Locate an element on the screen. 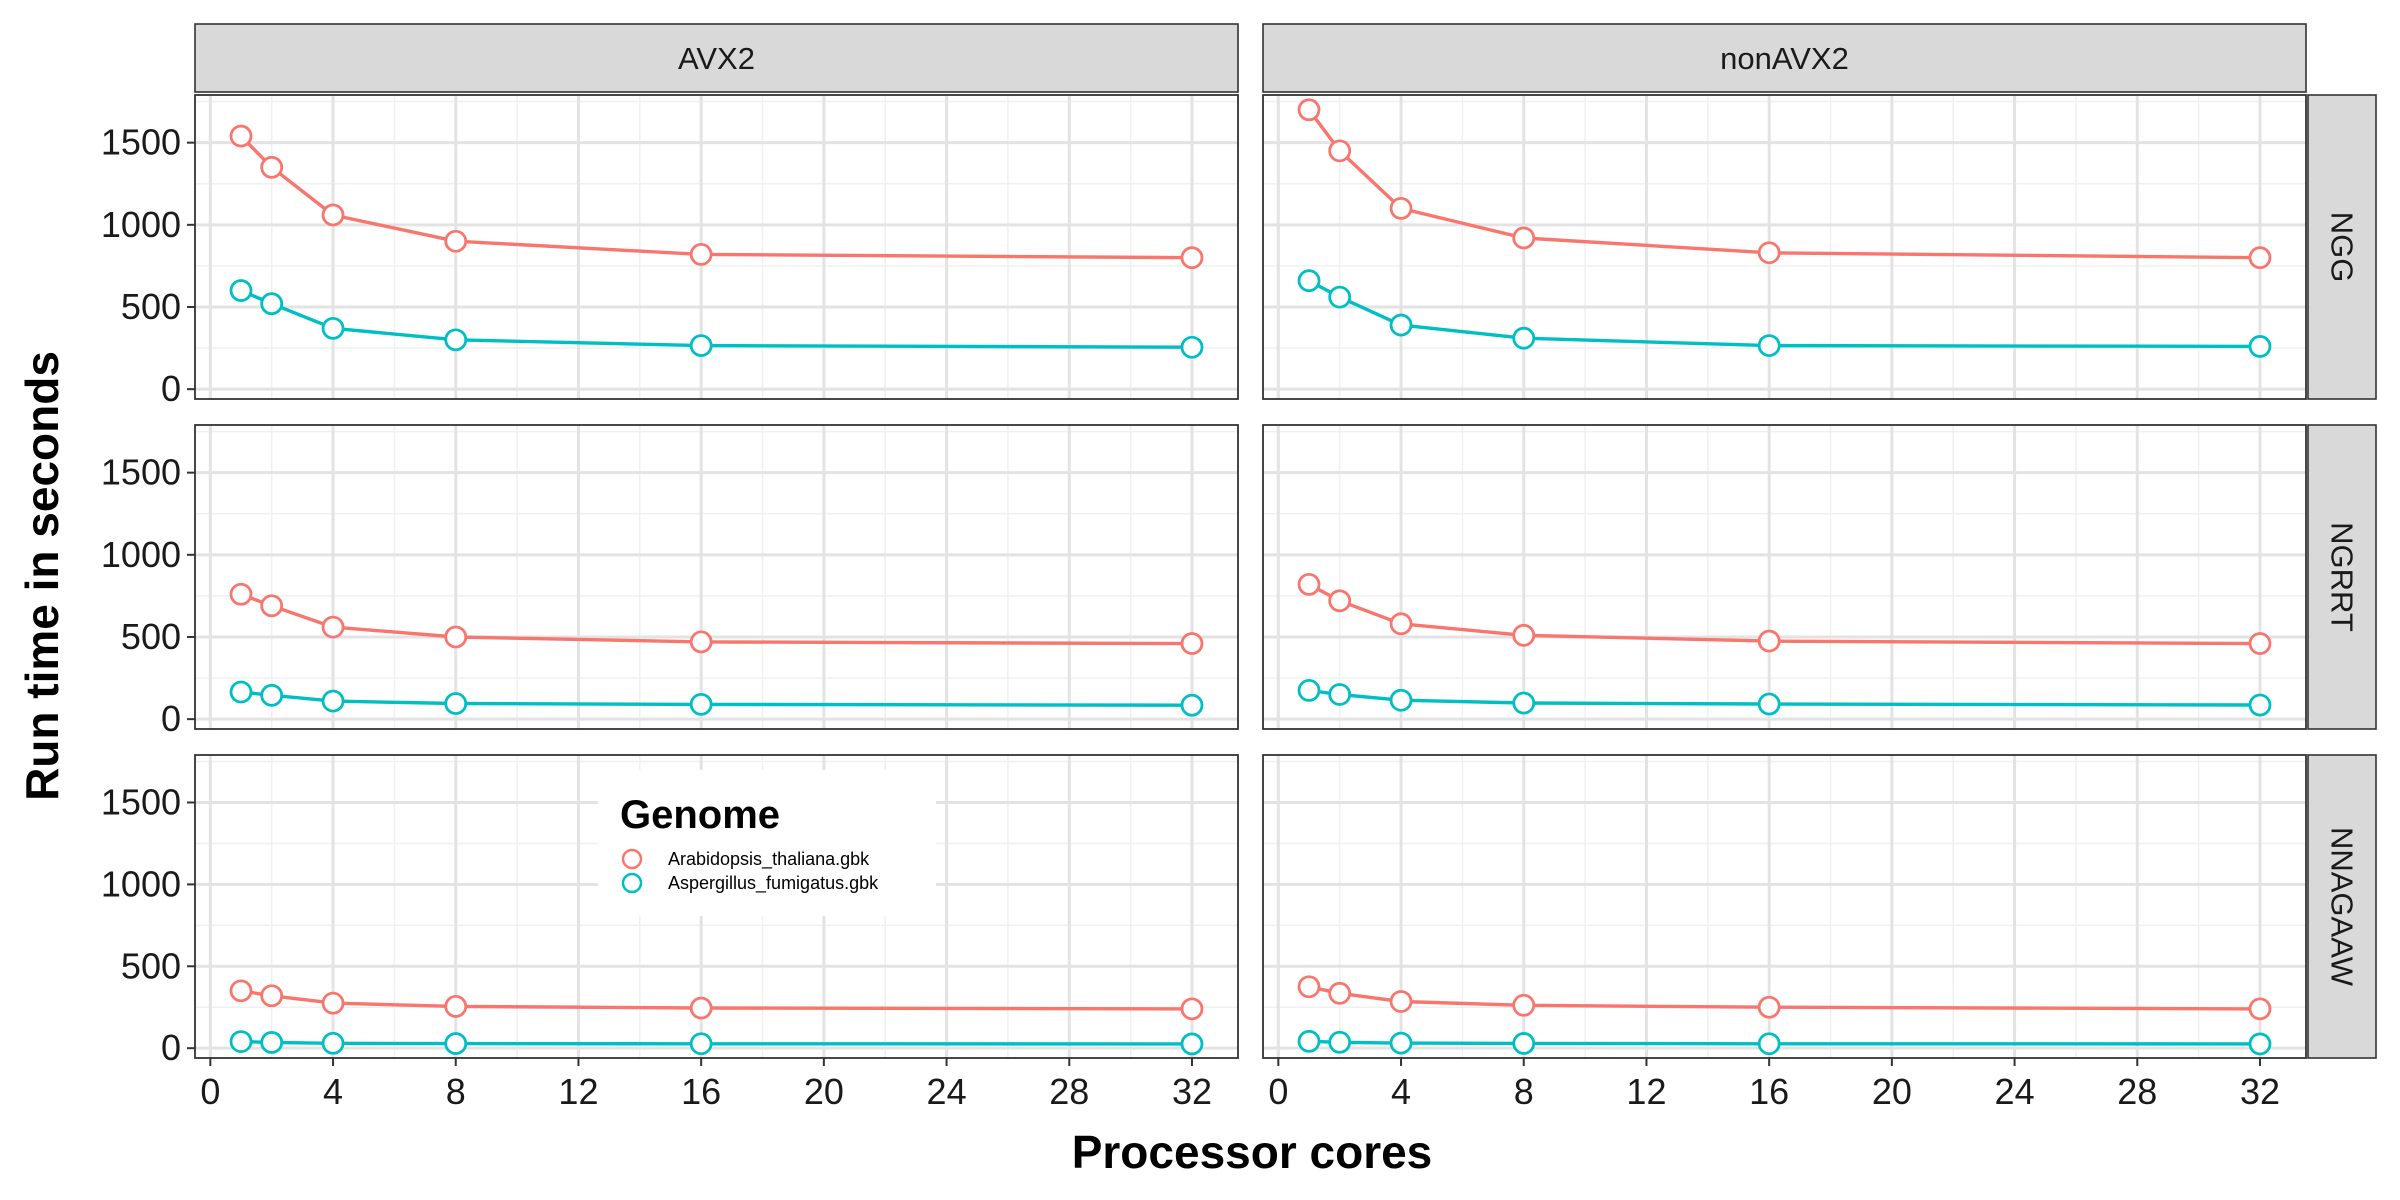 The image size is (2400, 1200). panel-border-avx2-ngg is located at coordinates (716, 247).